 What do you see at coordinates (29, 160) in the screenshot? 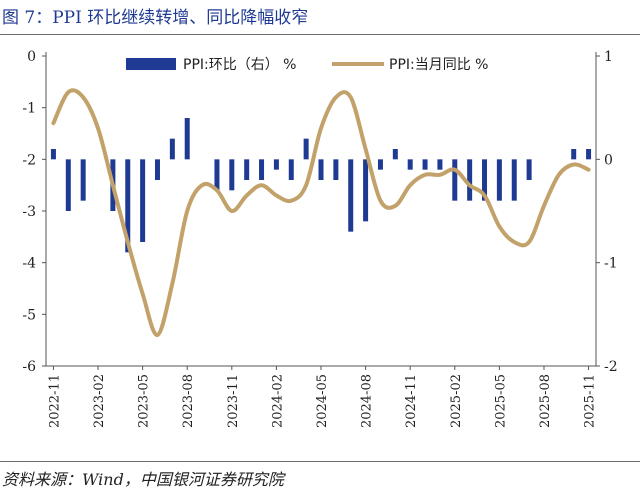
I see `left-tick-label: -2` at bounding box center [29, 160].